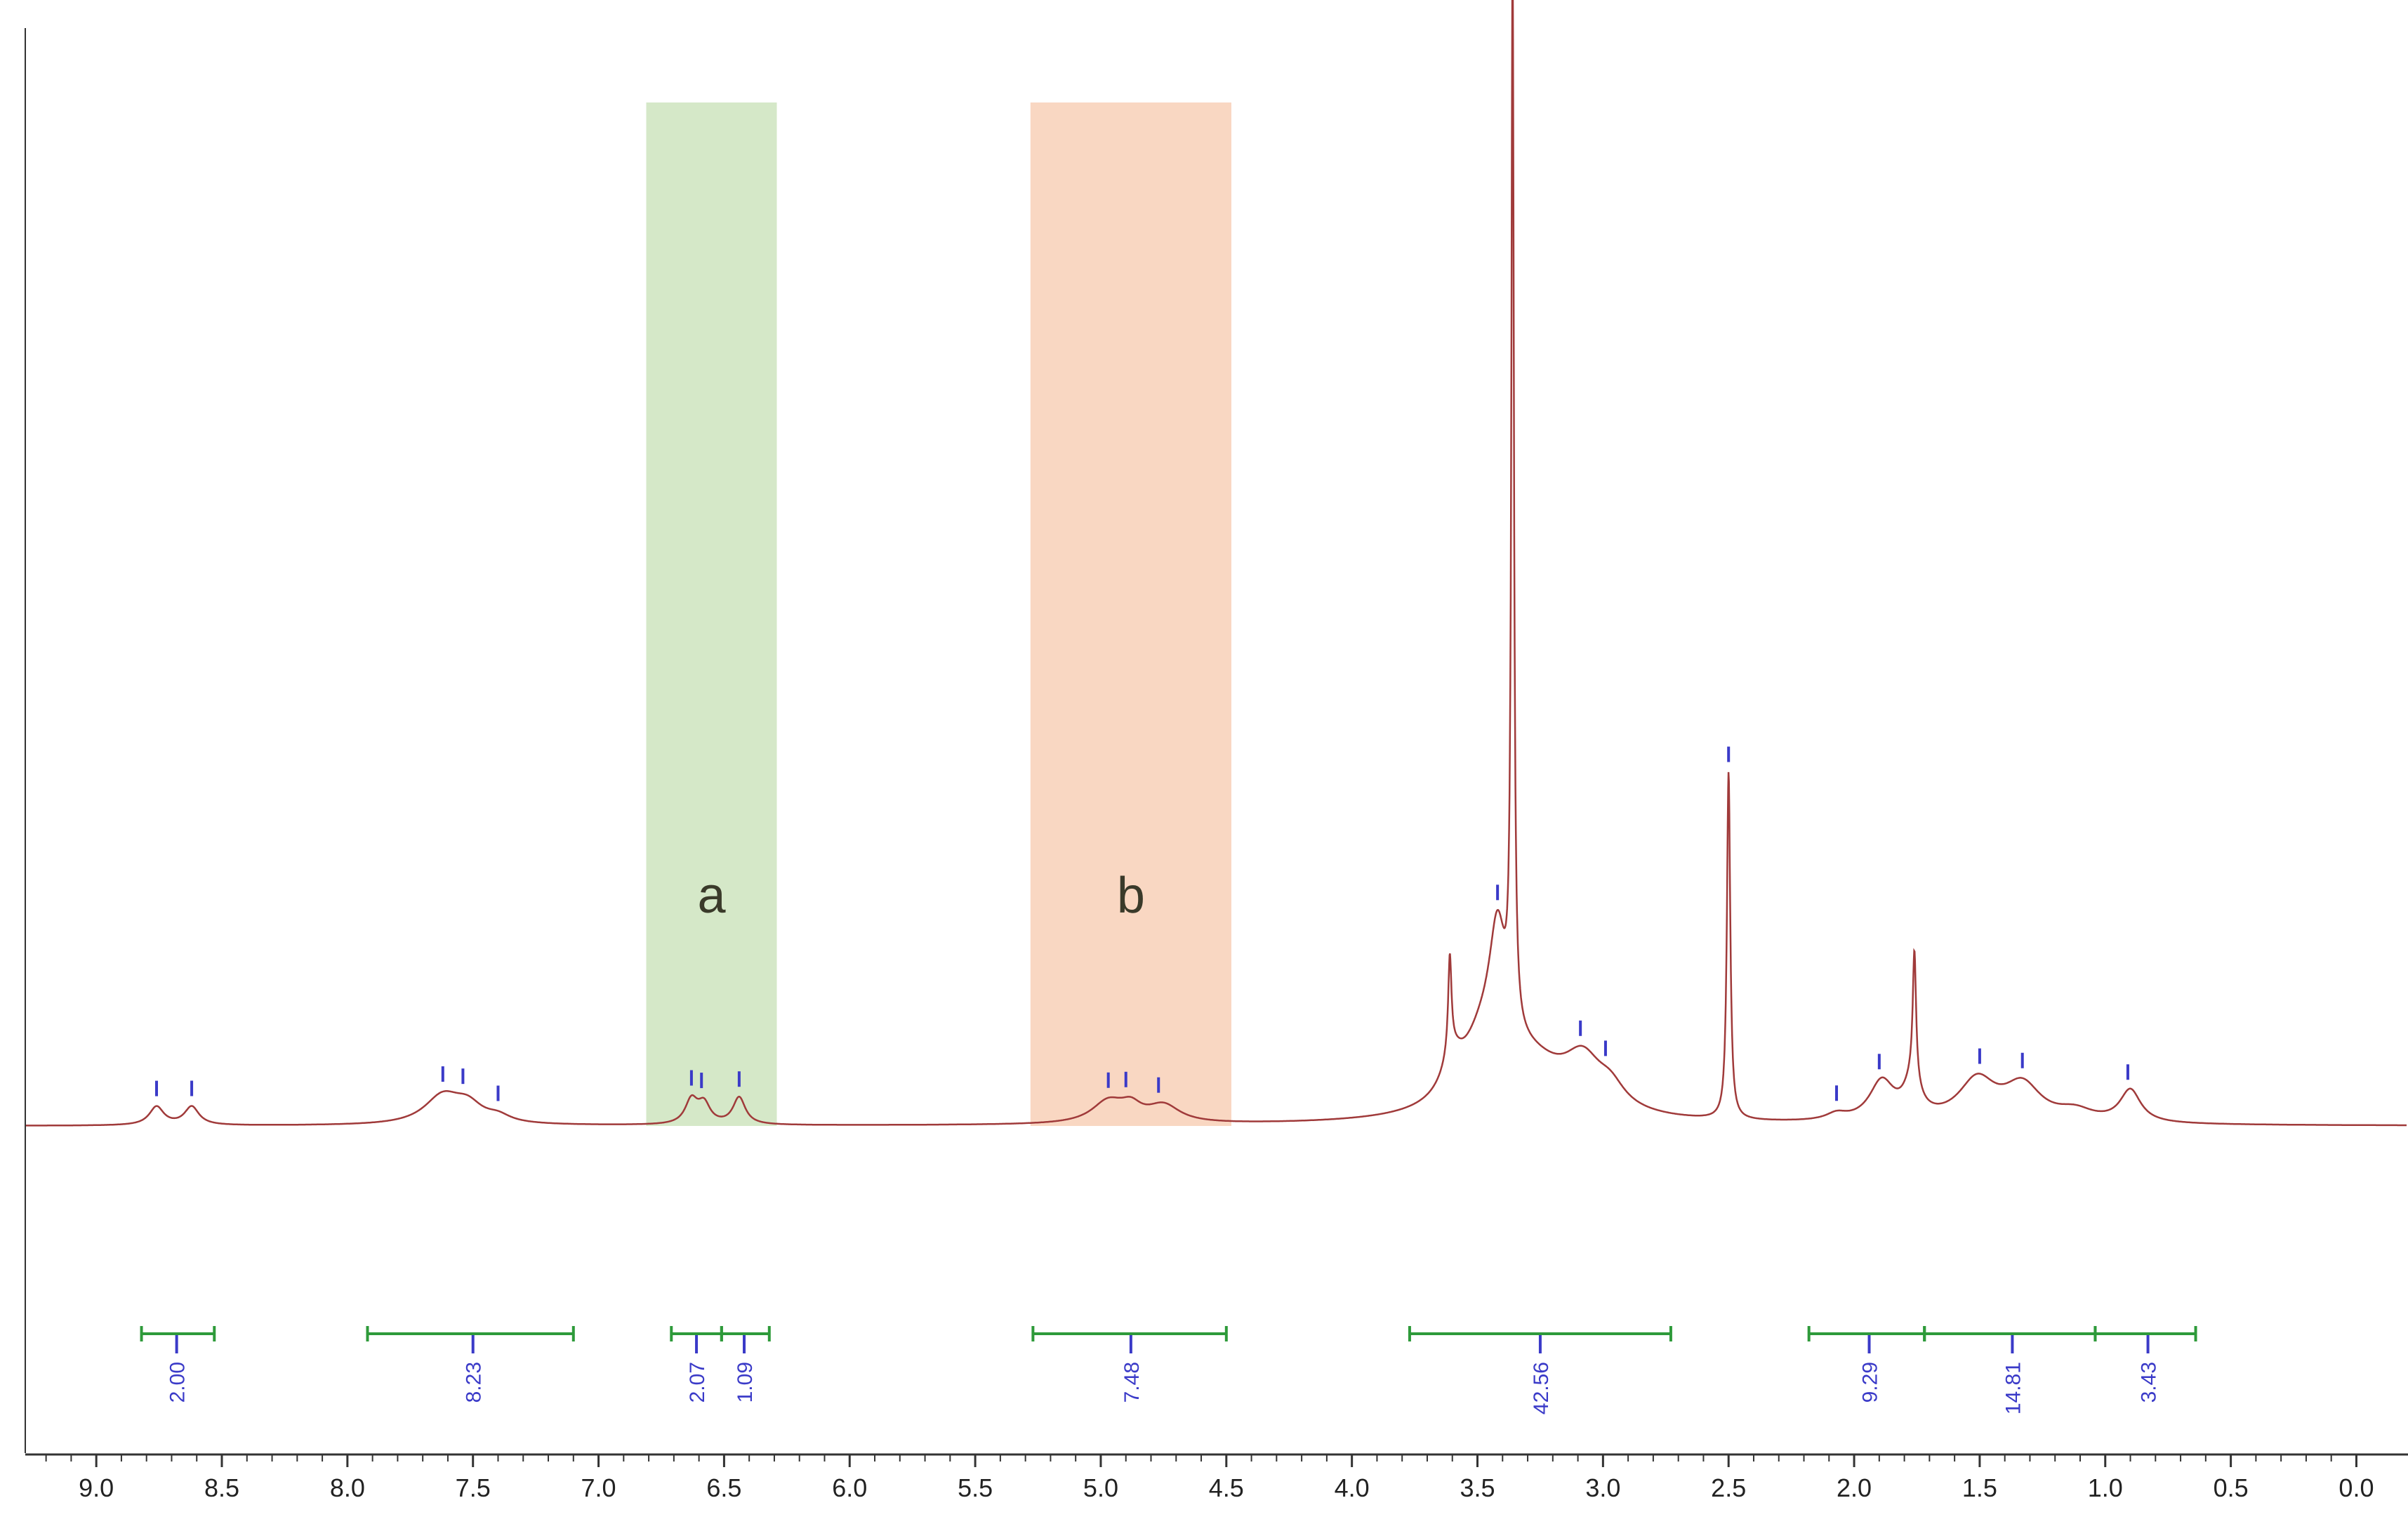  I want to click on x-tick-label: 1.5, so click(1980, 1487).